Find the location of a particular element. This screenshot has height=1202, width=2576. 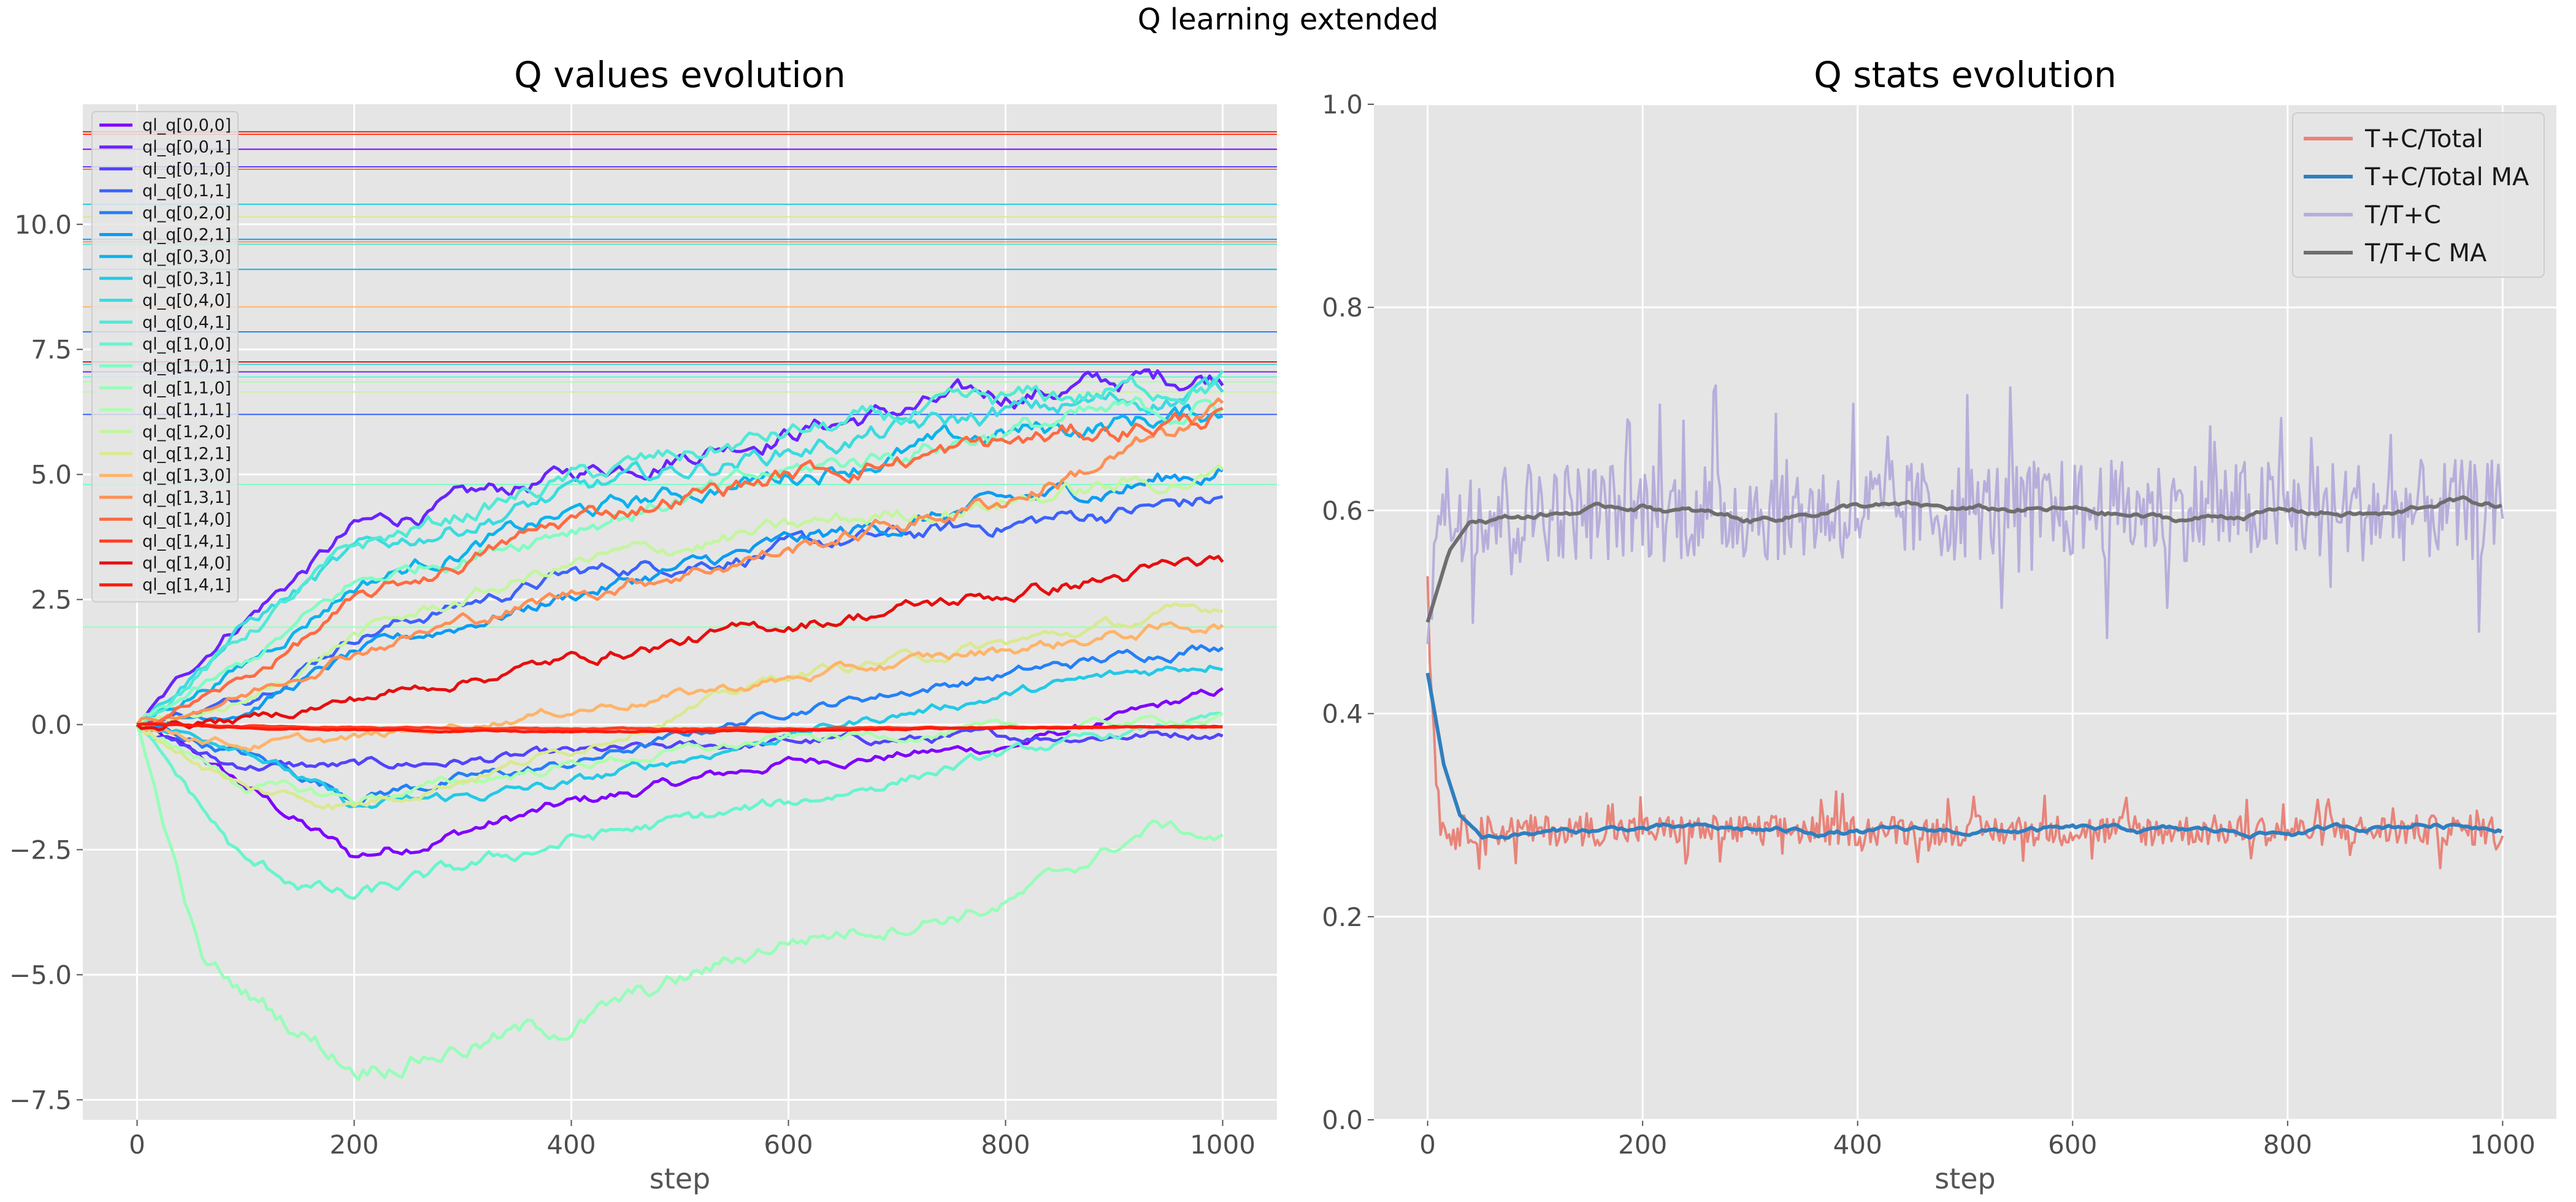

legend-item: ql_q[1,2,0] is located at coordinates (165, 432).